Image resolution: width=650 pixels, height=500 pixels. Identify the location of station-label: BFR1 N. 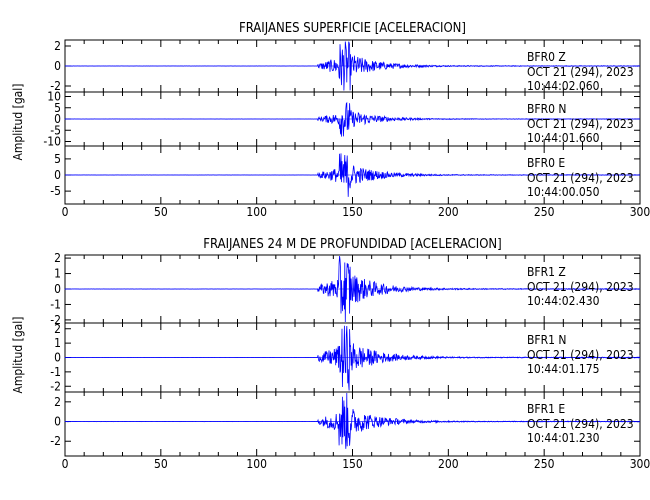
(547, 340).